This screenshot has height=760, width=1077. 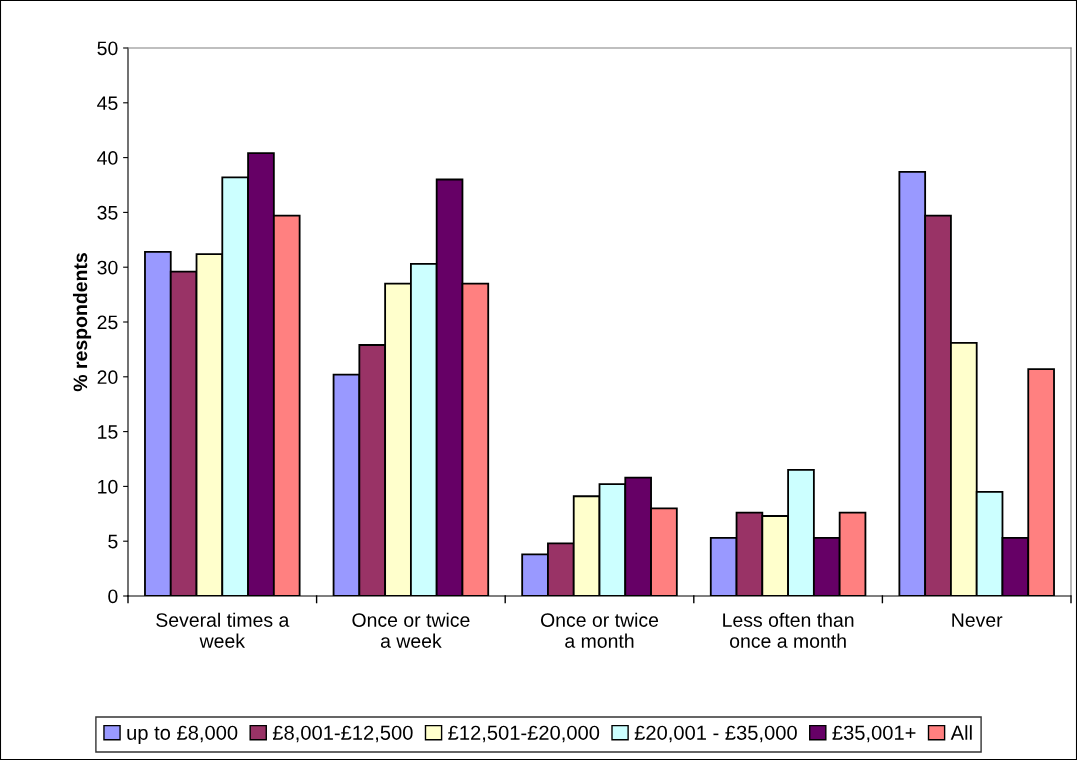 What do you see at coordinates (113, 596) in the screenshot?
I see `y-tick-label: 0` at bounding box center [113, 596].